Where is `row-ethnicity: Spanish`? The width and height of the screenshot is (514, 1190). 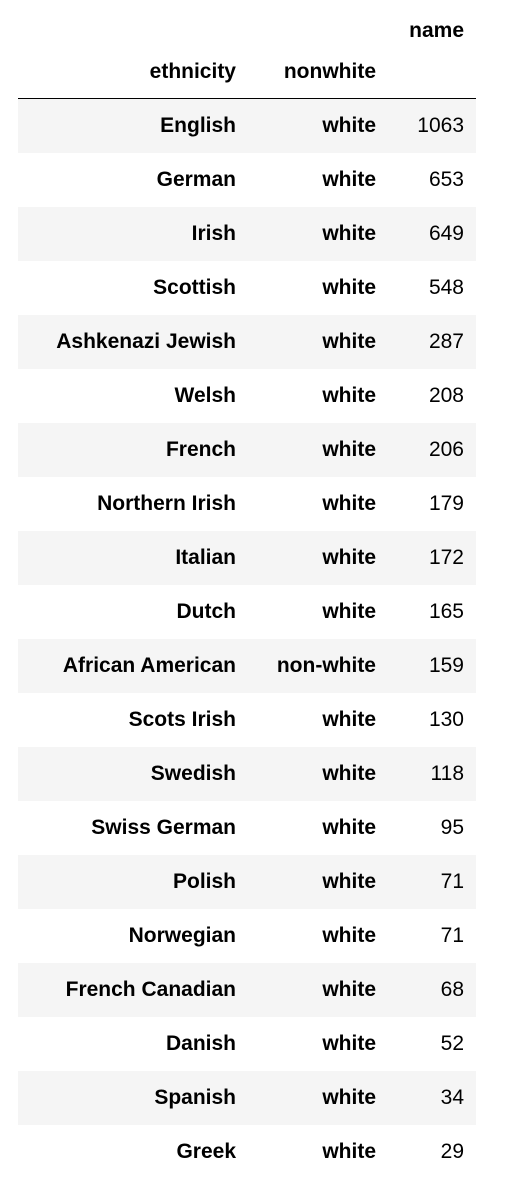 row-ethnicity: Spanish is located at coordinates (195, 1097).